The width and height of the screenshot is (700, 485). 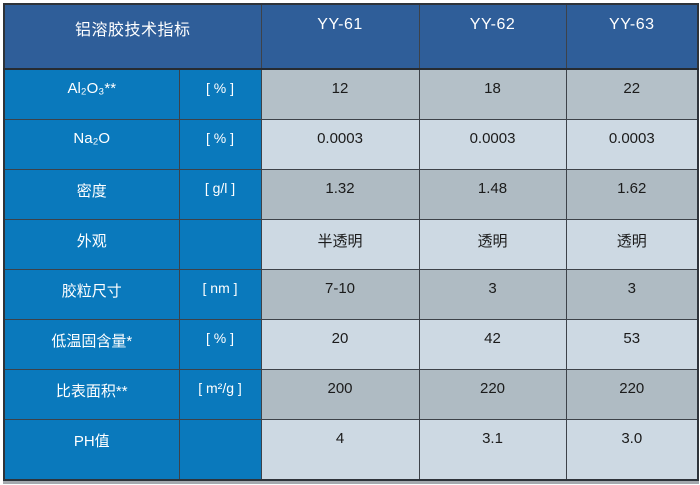 I want to click on table-row-na2o: Na₂O [ % ] 0.0003 0.0003 0.0003, so click(x=351, y=144).